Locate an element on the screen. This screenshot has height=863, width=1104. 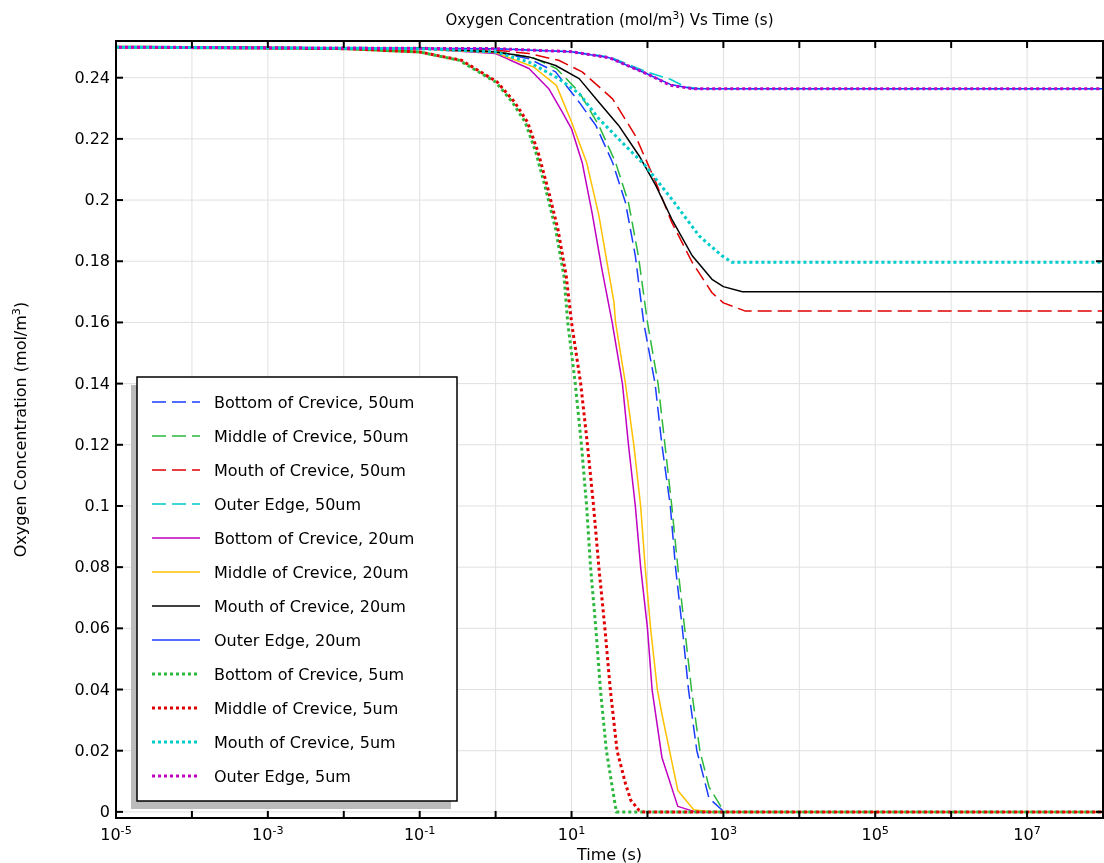
y-tick-label: 0.18 is located at coordinates (92, 261).